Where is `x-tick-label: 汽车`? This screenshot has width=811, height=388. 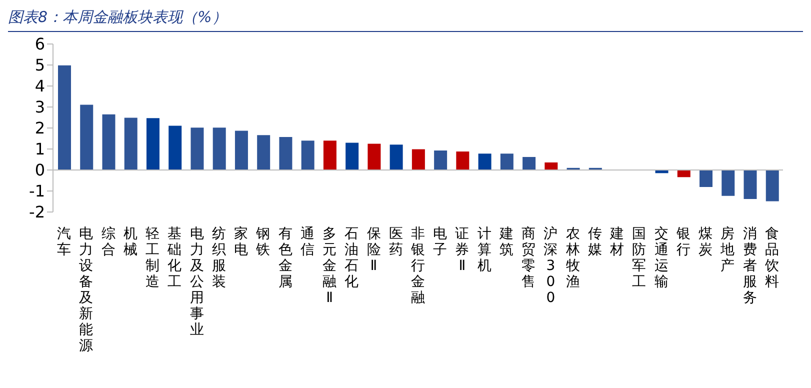
x-tick-label: 汽车 is located at coordinates (64, 242).